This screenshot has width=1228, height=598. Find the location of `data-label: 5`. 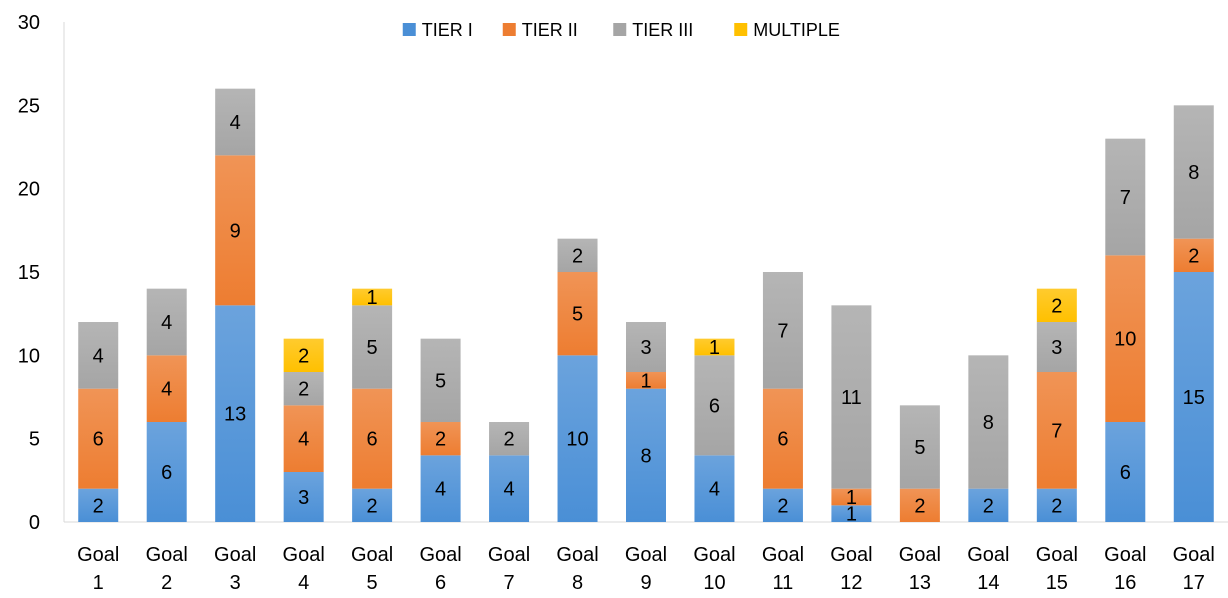

data-label: 5 is located at coordinates (440, 381).